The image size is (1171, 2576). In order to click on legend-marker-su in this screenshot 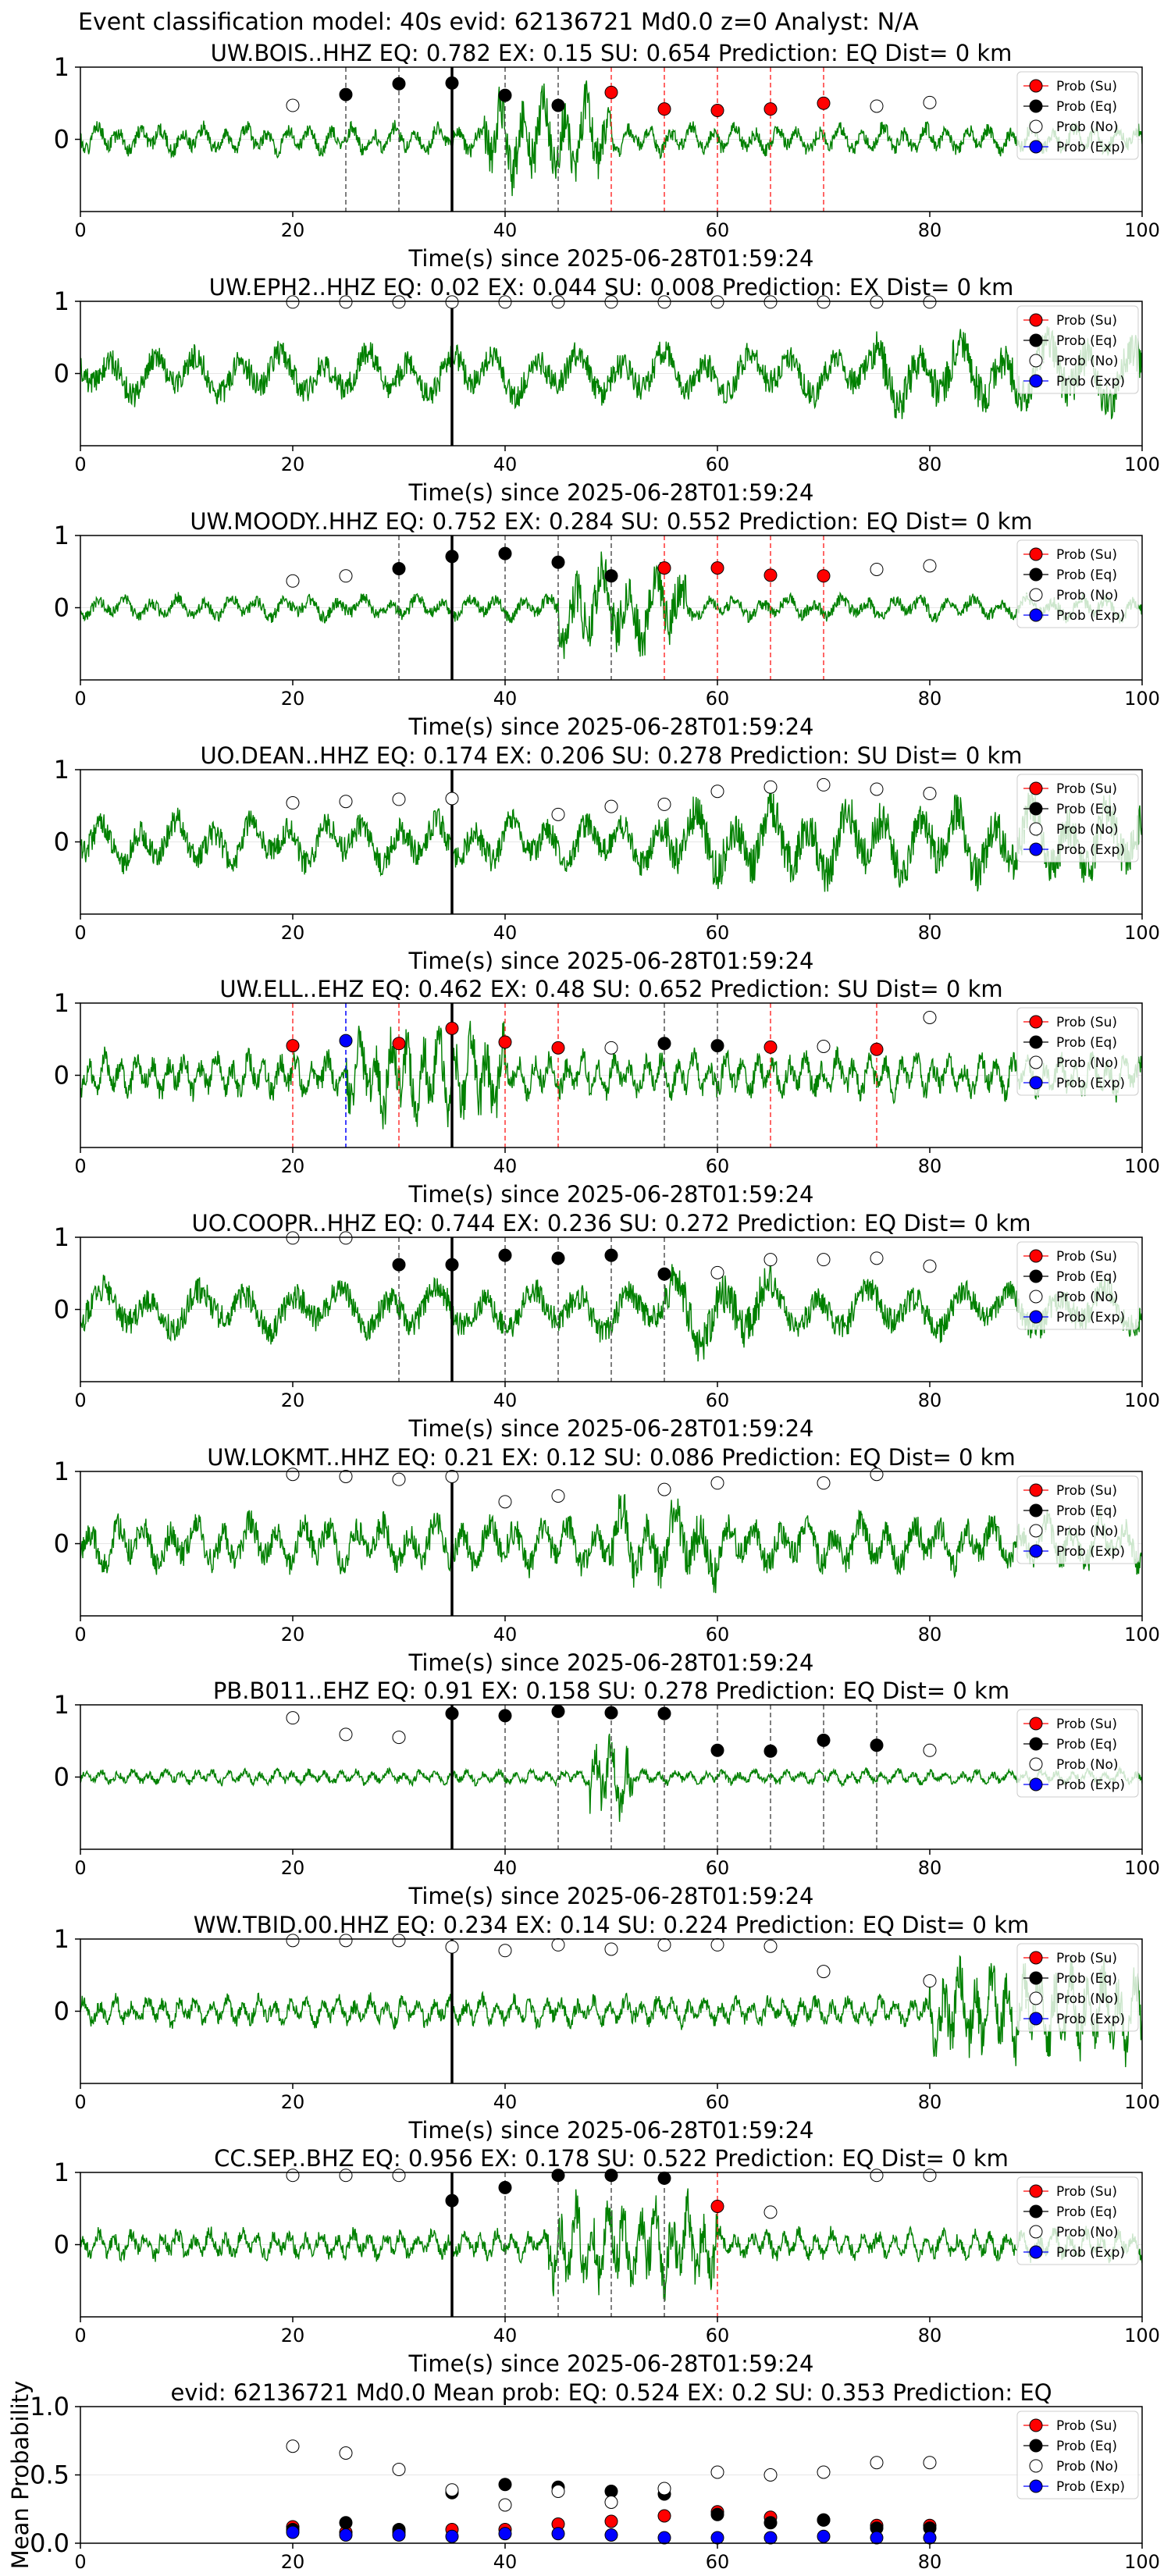, I will do `click(1036, 1022)`.